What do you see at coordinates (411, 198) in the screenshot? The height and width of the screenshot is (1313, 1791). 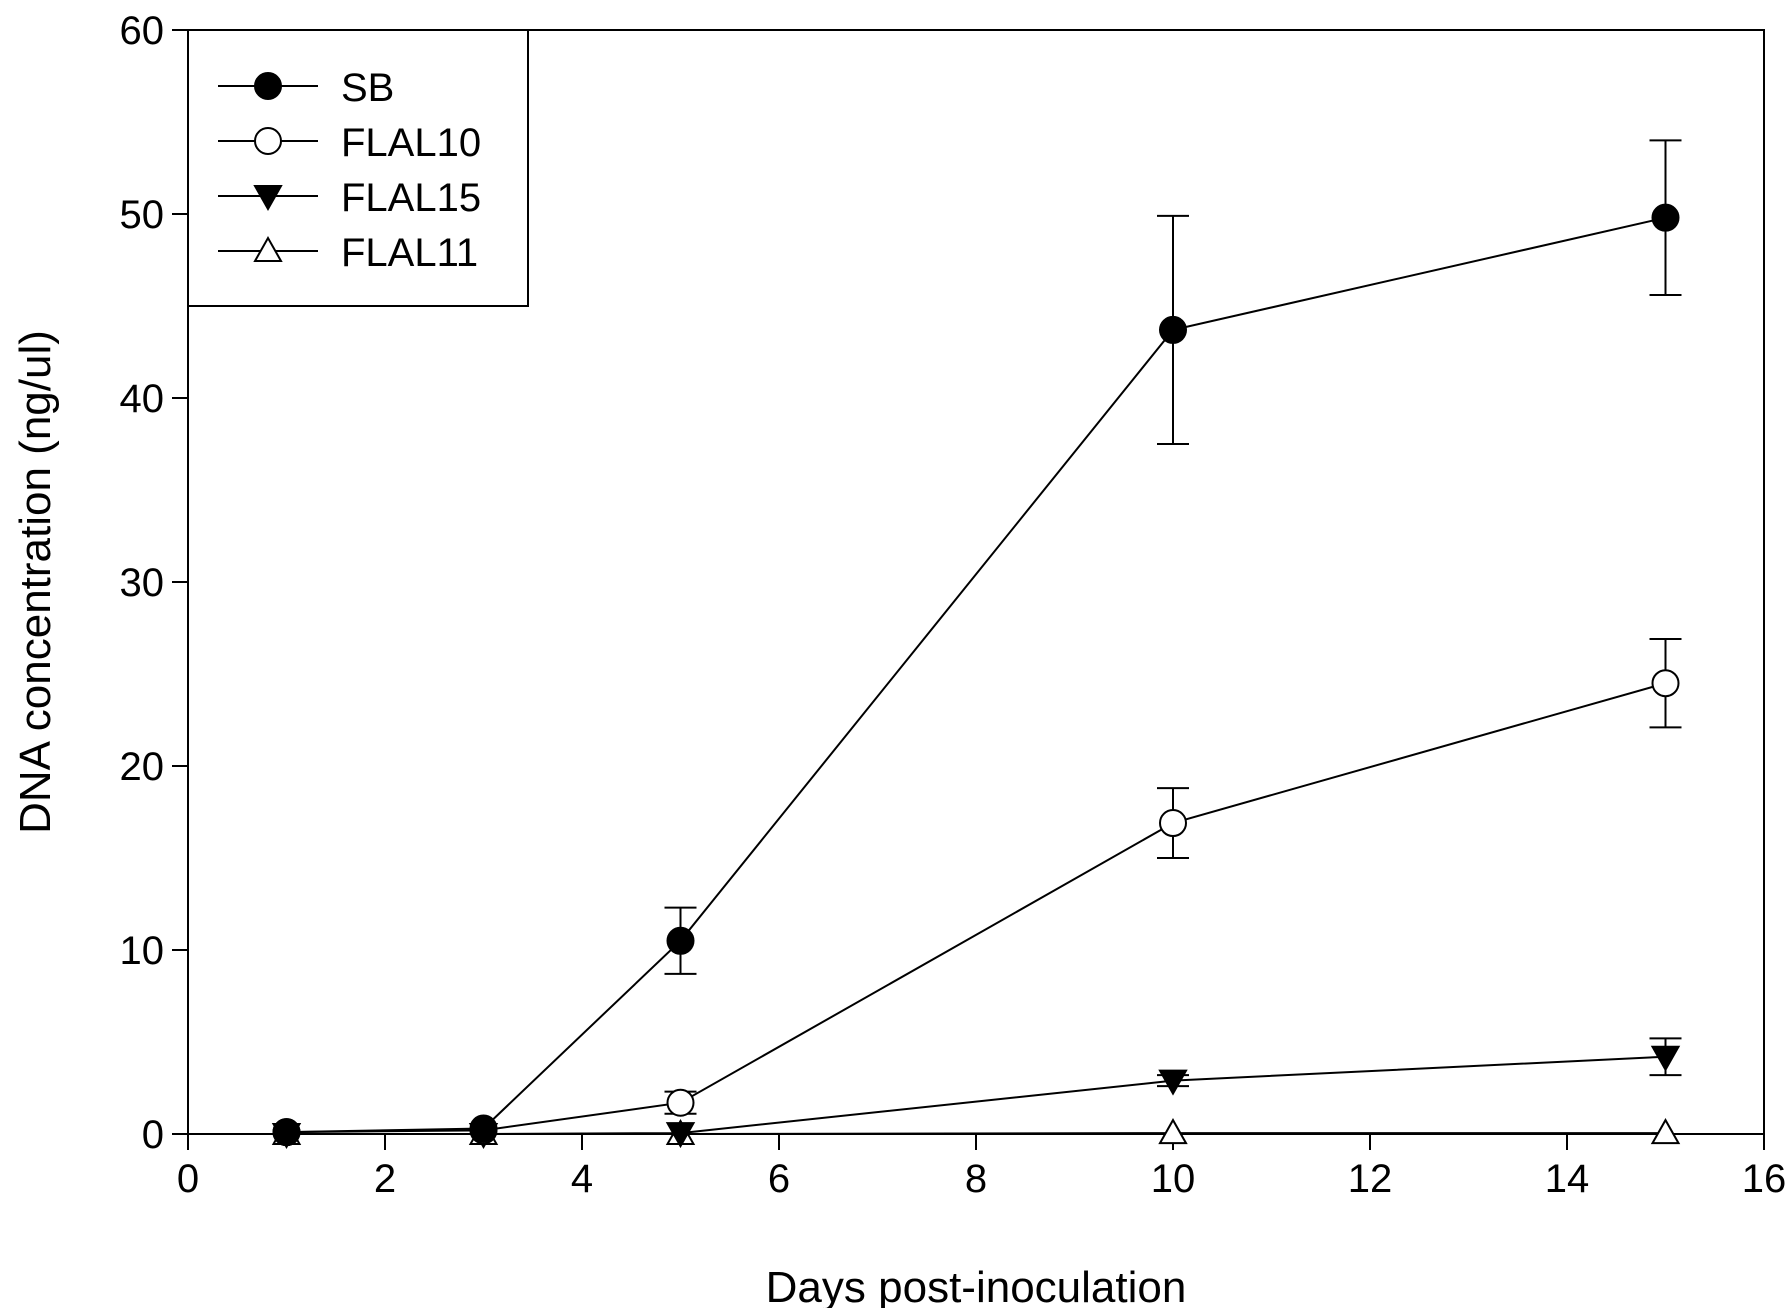 I see `legend-label: FLAL15` at bounding box center [411, 198].